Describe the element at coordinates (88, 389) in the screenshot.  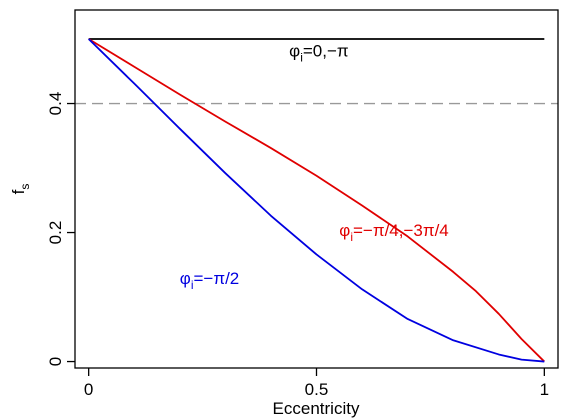
I see `x-tick-label-0: 0` at that location.